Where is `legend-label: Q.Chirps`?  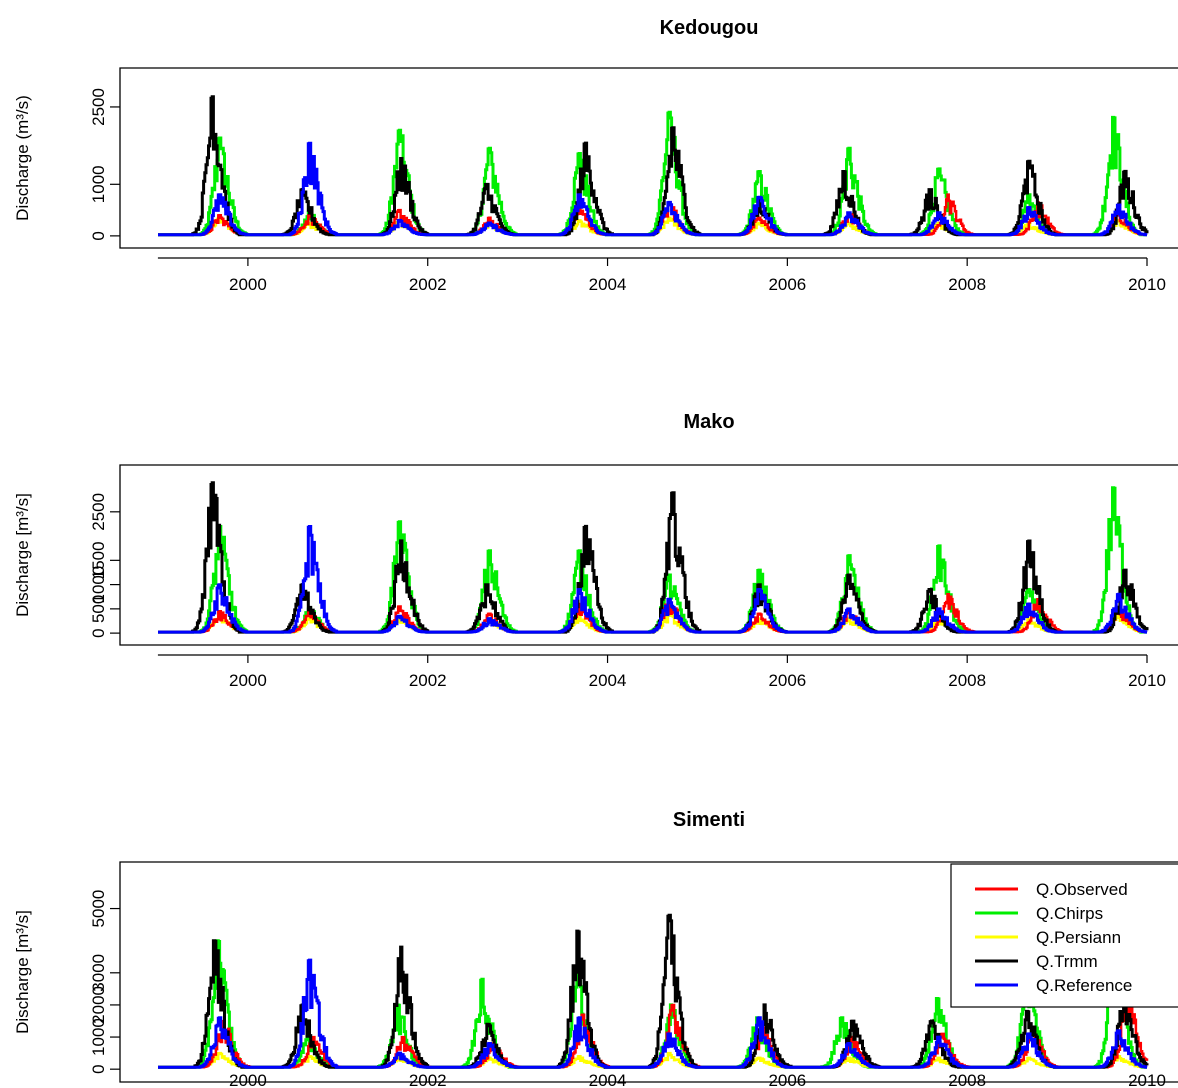 legend-label: Q.Chirps is located at coordinates (1069, 913).